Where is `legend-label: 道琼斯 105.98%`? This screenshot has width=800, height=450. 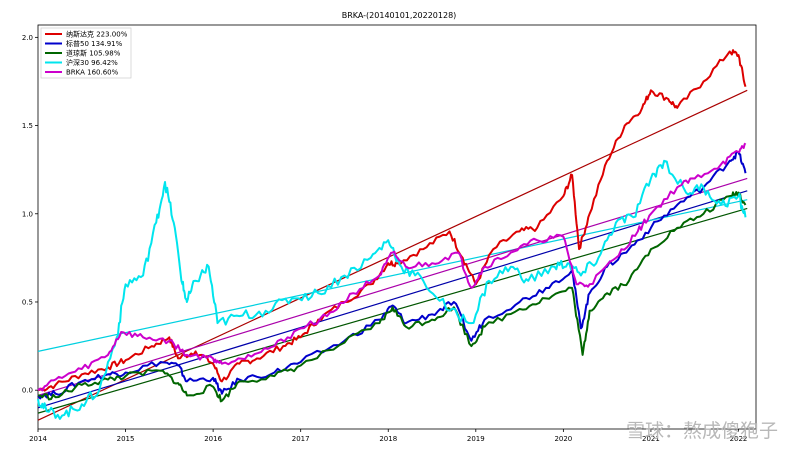
legend-label: 道琼斯 105.98% is located at coordinates (93, 53).